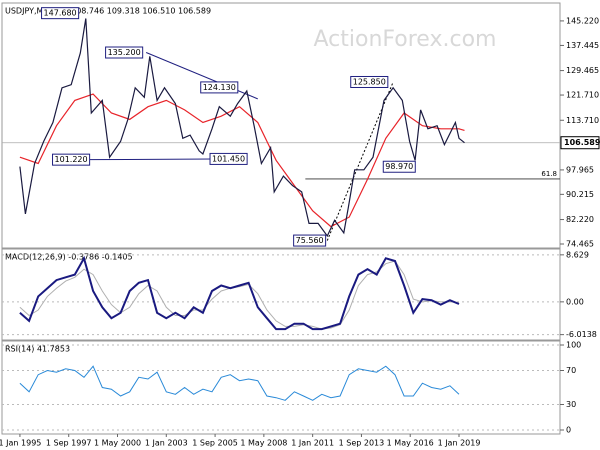 The height and width of the screenshot is (450, 600). What do you see at coordinates (166, 443) in the screenshot?
I see `x-tick-label: 1 Jan 2003` at bounding box center [166, 443].